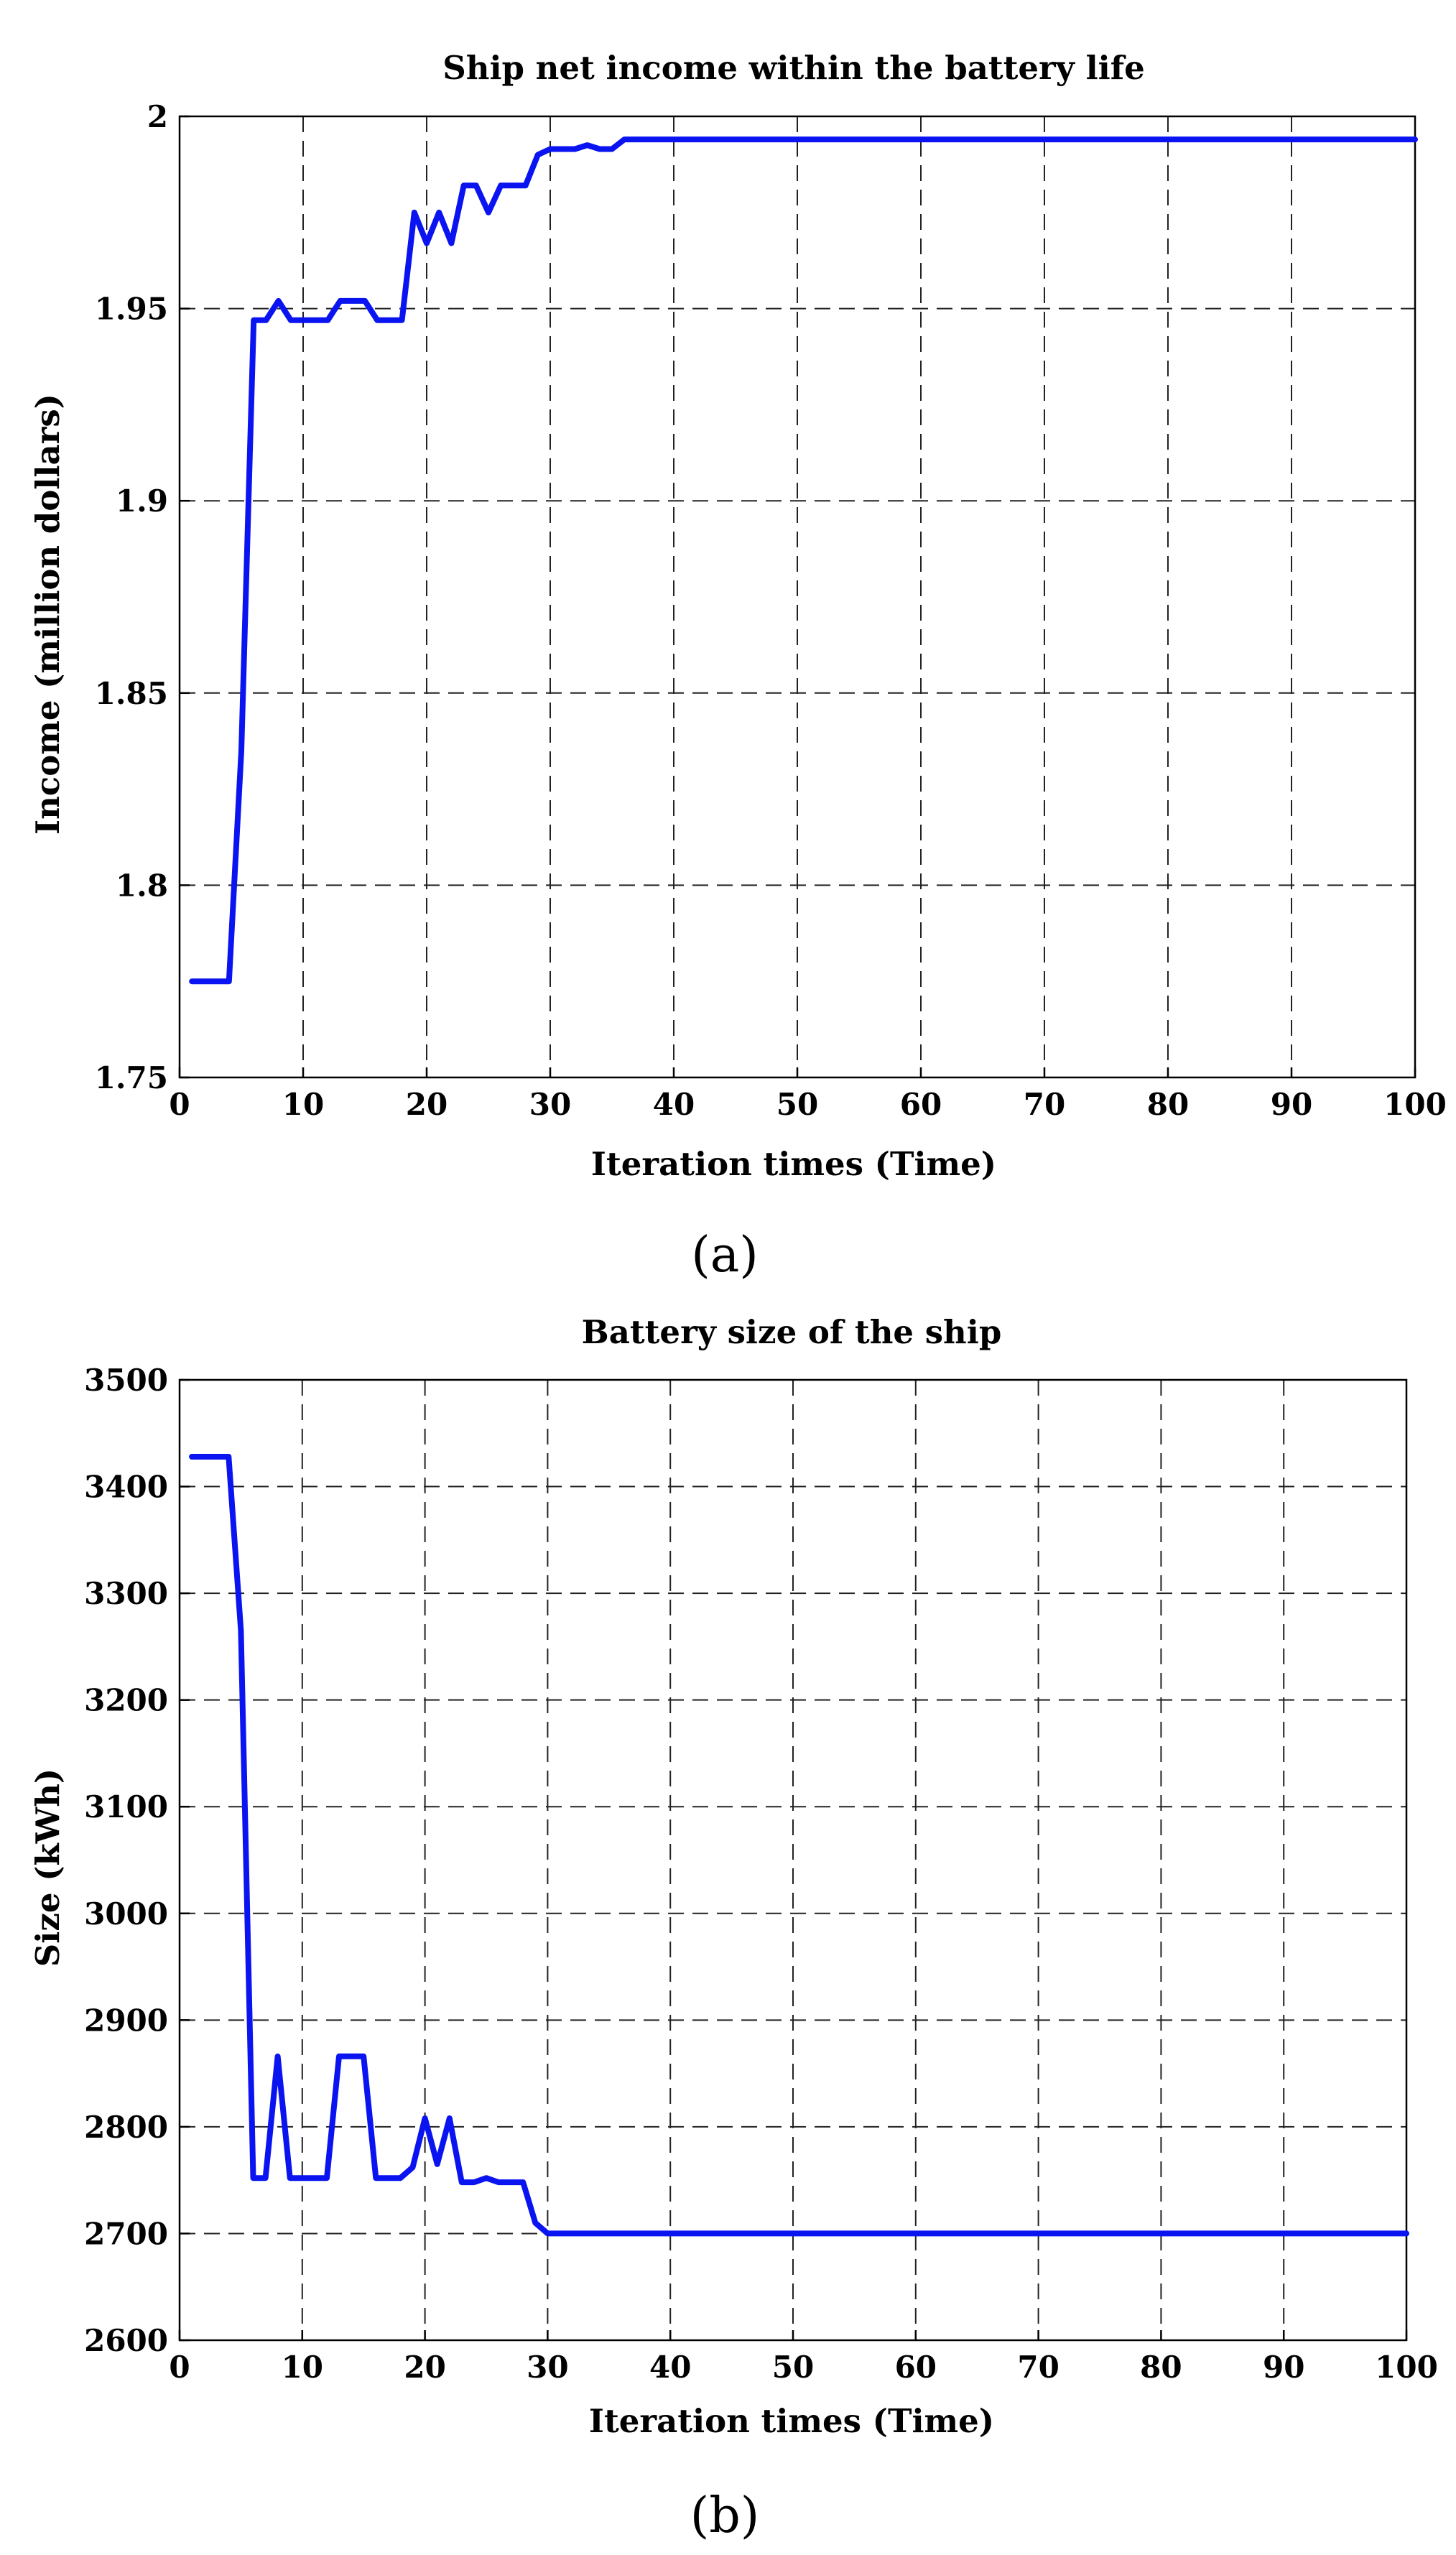  Describe the element at coordinates (1283, 2367) in the screenshot. I see `battery-size-x-tick-label-90: 90` at that location.